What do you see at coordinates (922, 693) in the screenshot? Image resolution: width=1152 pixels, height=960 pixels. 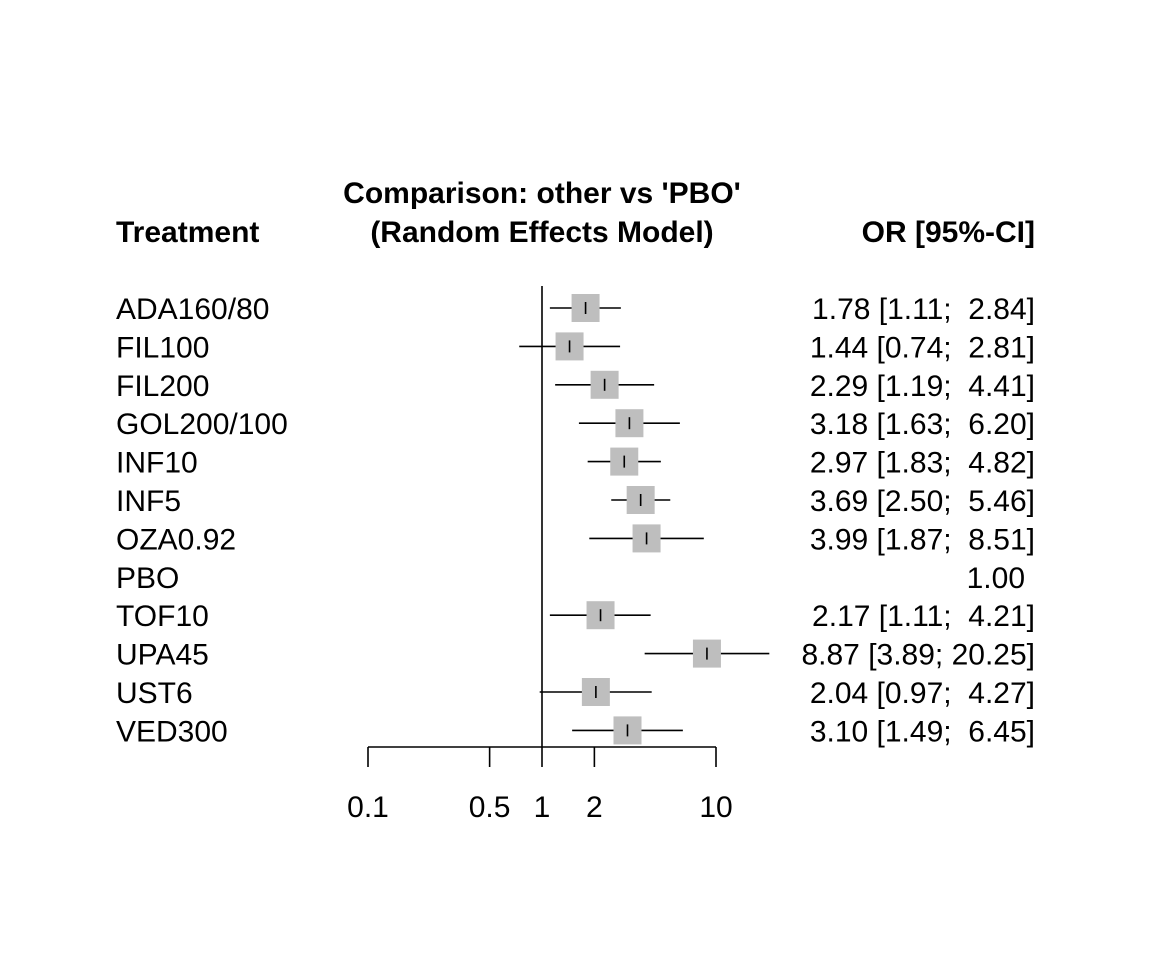 I see `effect-estimate-text: 2.04 [0.97; 4.27]` at bounding box center [922, 693].